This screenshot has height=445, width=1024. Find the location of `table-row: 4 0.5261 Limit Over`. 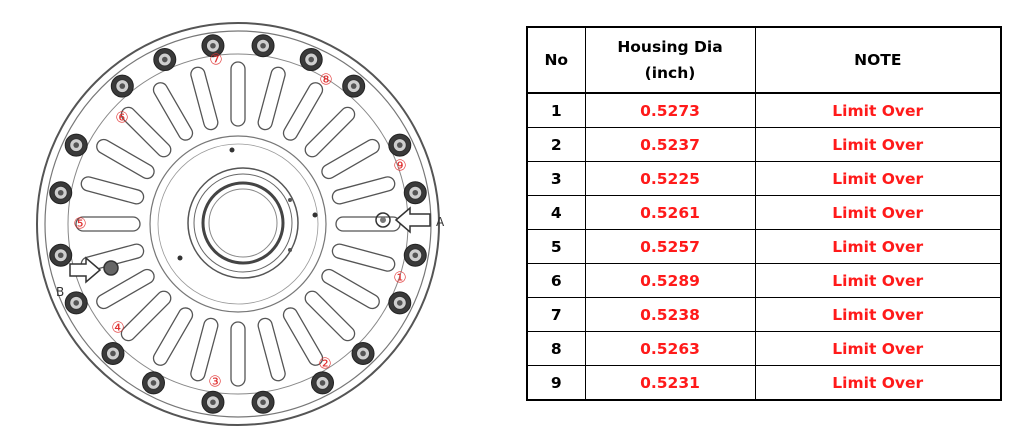

table-row: 4 0.5261 Limit Over is located at coordinates (764, 212).